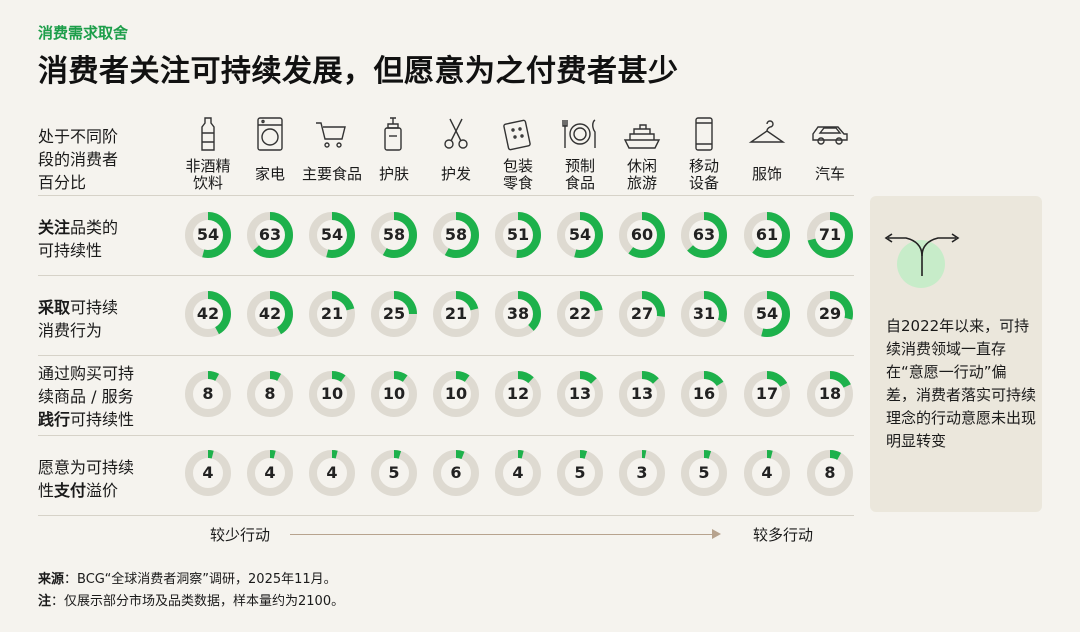 Image resolution: width=1080 pixels, height=632 pixels. I want to click on washing-machine-icon, so click(270, 134).